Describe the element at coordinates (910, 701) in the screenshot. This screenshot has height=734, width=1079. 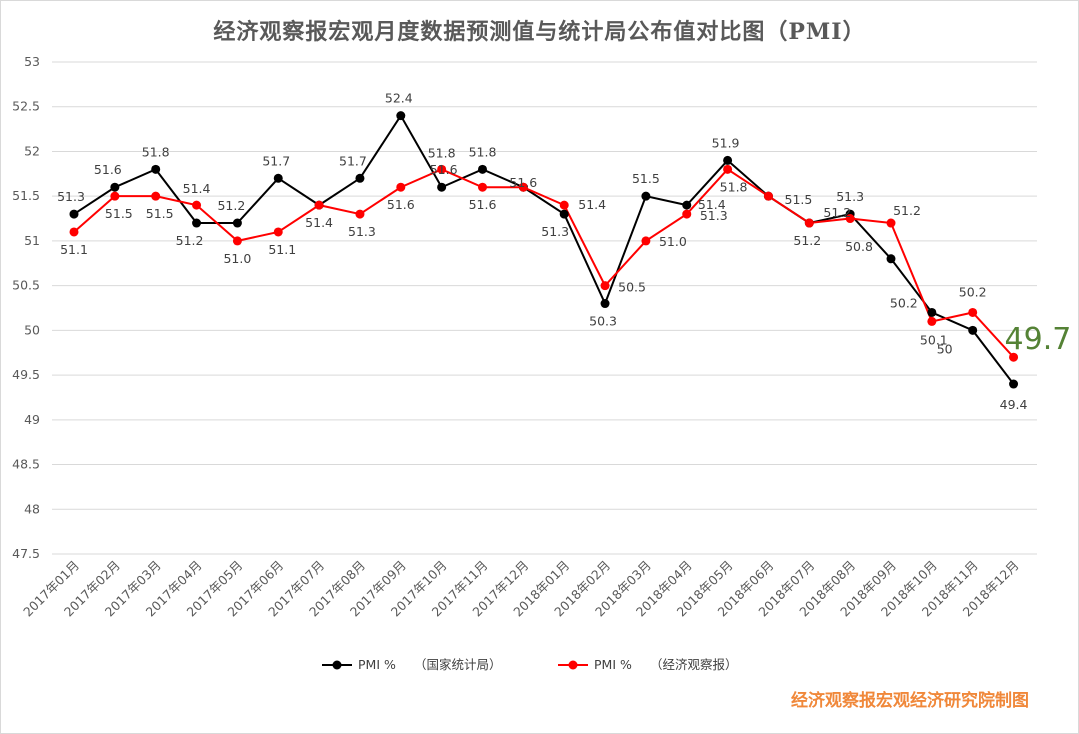
I see `chart-footer-credit: 经济观察报宏观经济研究院制图` at that location.